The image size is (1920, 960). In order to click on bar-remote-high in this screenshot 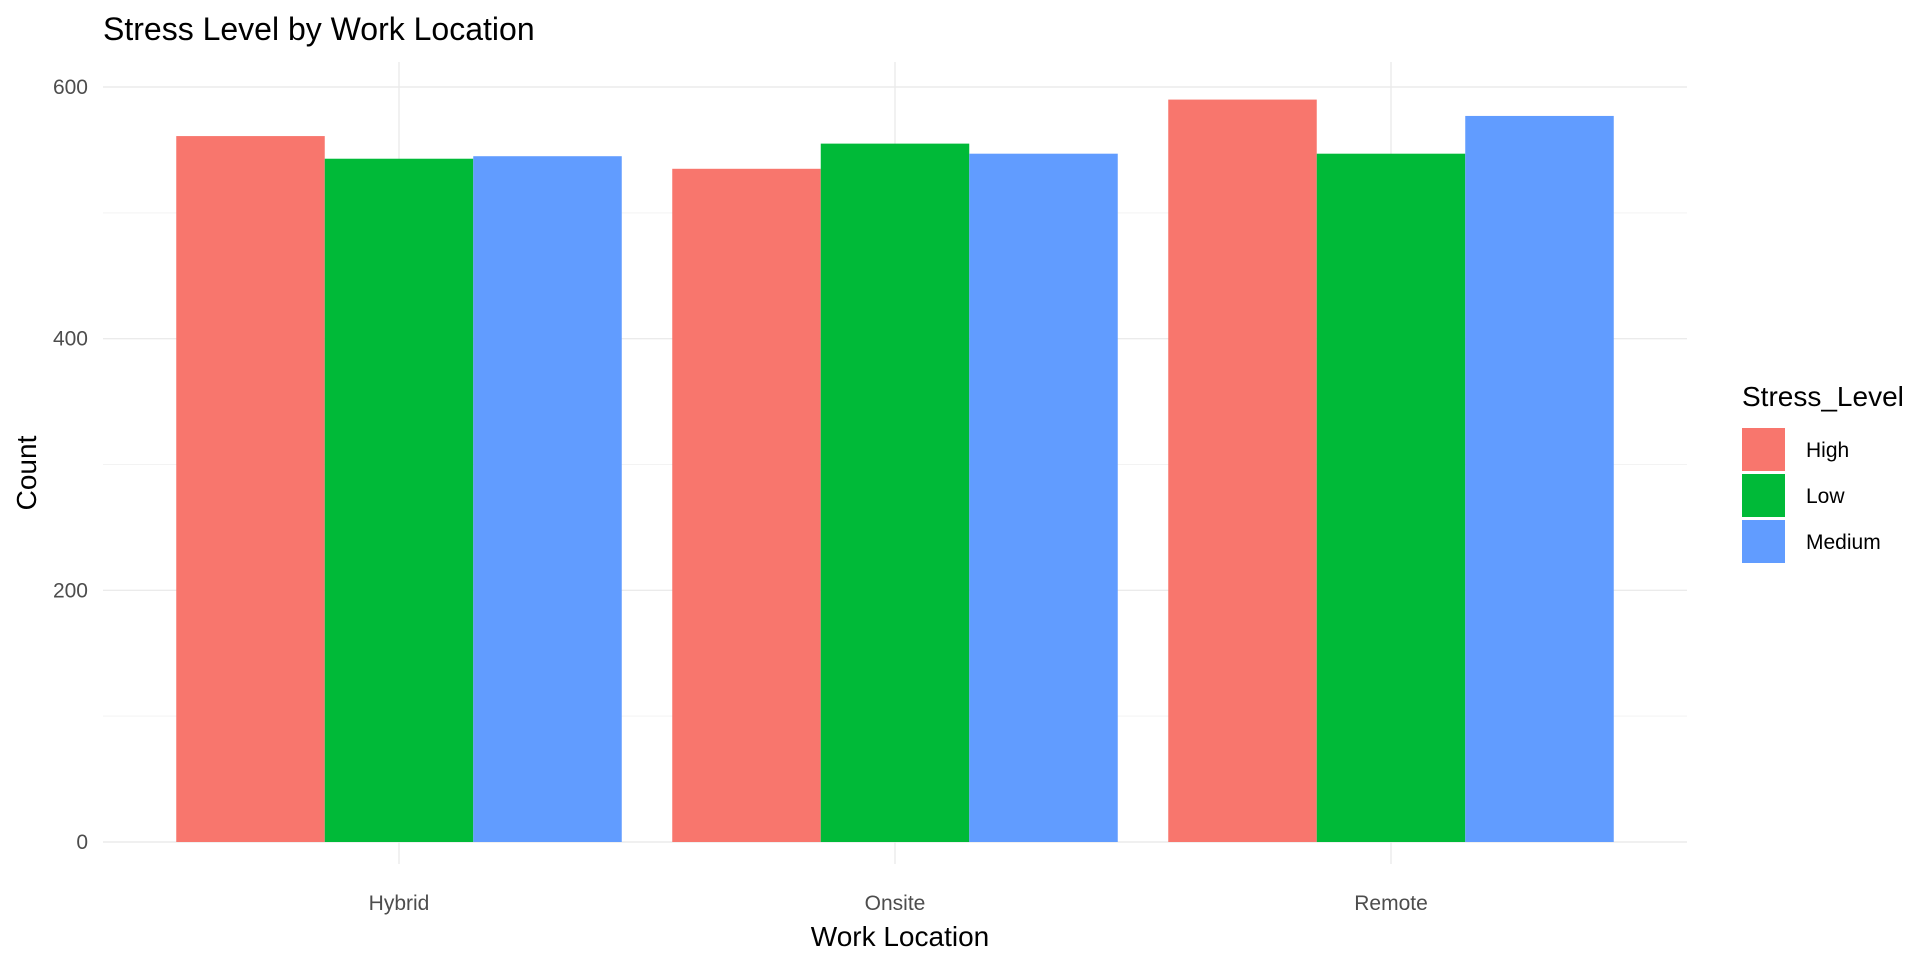, I will do `click(1242, 471)`.